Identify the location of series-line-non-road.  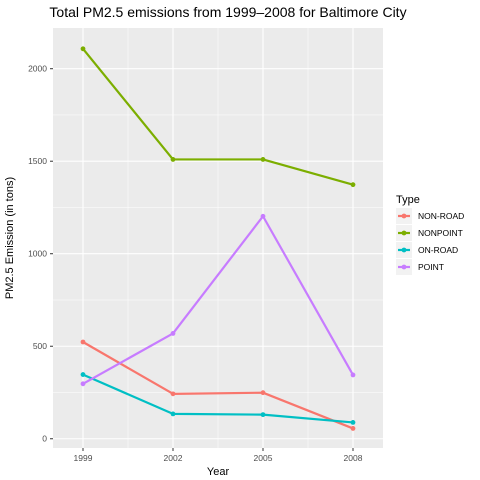
(218, 385).